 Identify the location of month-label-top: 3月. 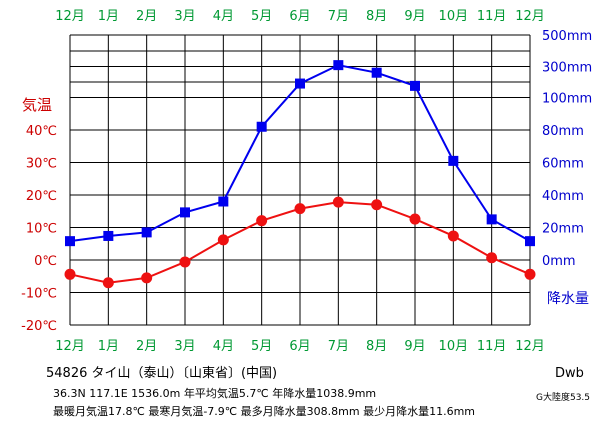
(184, 16).